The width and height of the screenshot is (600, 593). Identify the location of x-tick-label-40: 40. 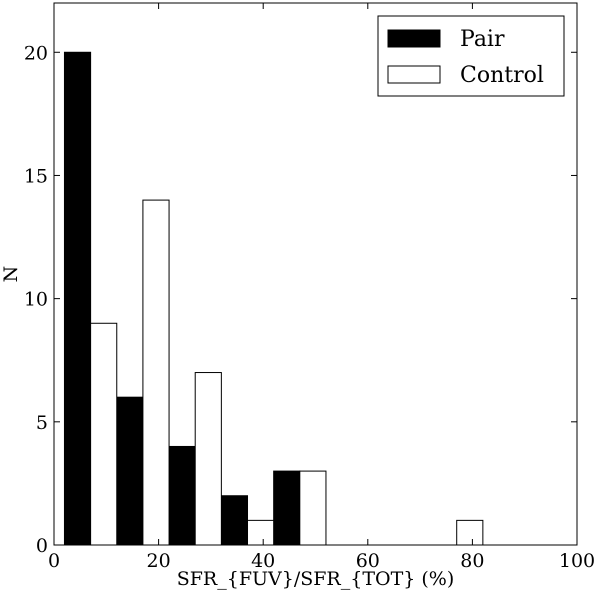
(263, 561).